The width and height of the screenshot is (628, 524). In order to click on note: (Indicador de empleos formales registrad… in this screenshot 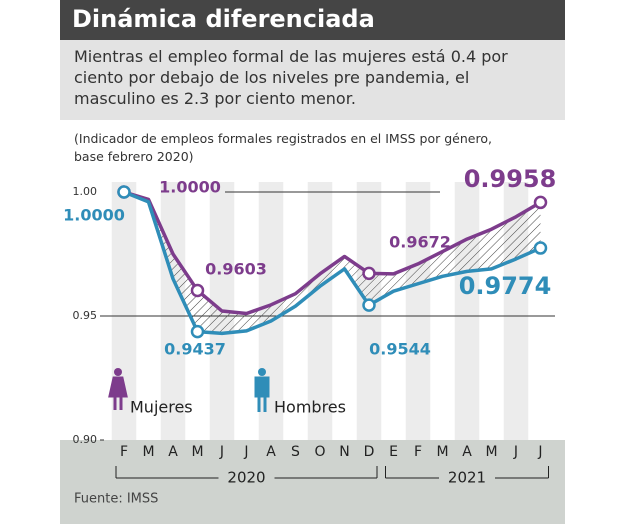, I will do `click(283, 147)`.